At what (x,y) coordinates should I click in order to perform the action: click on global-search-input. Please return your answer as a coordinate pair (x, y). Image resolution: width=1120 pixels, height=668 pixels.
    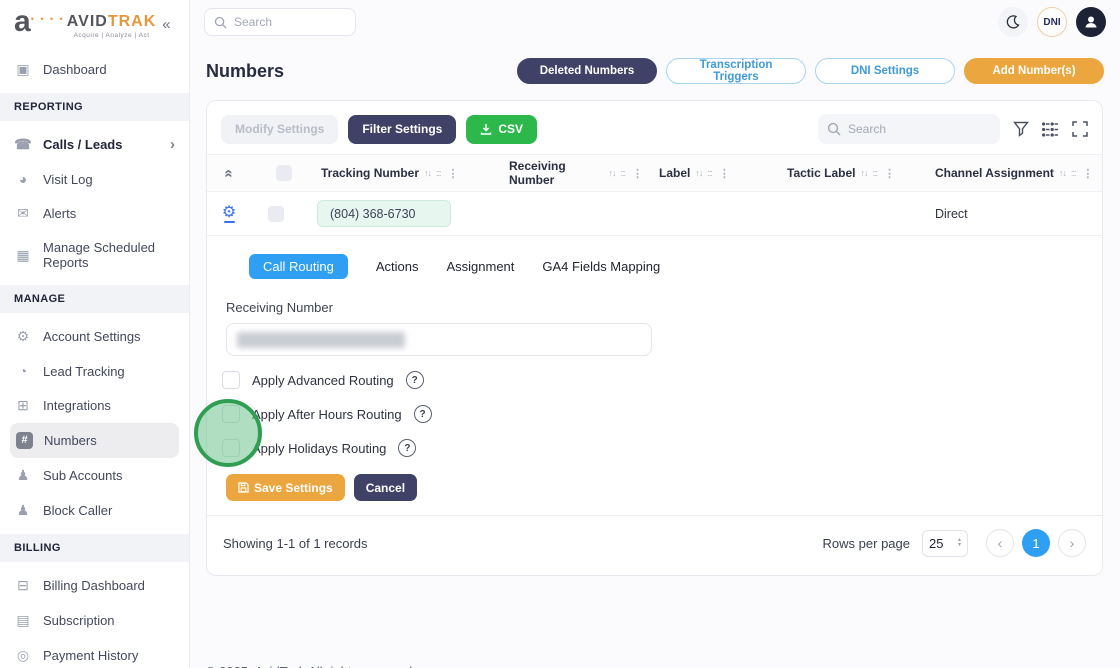
    Looking at the image, I should click on (284, 22).